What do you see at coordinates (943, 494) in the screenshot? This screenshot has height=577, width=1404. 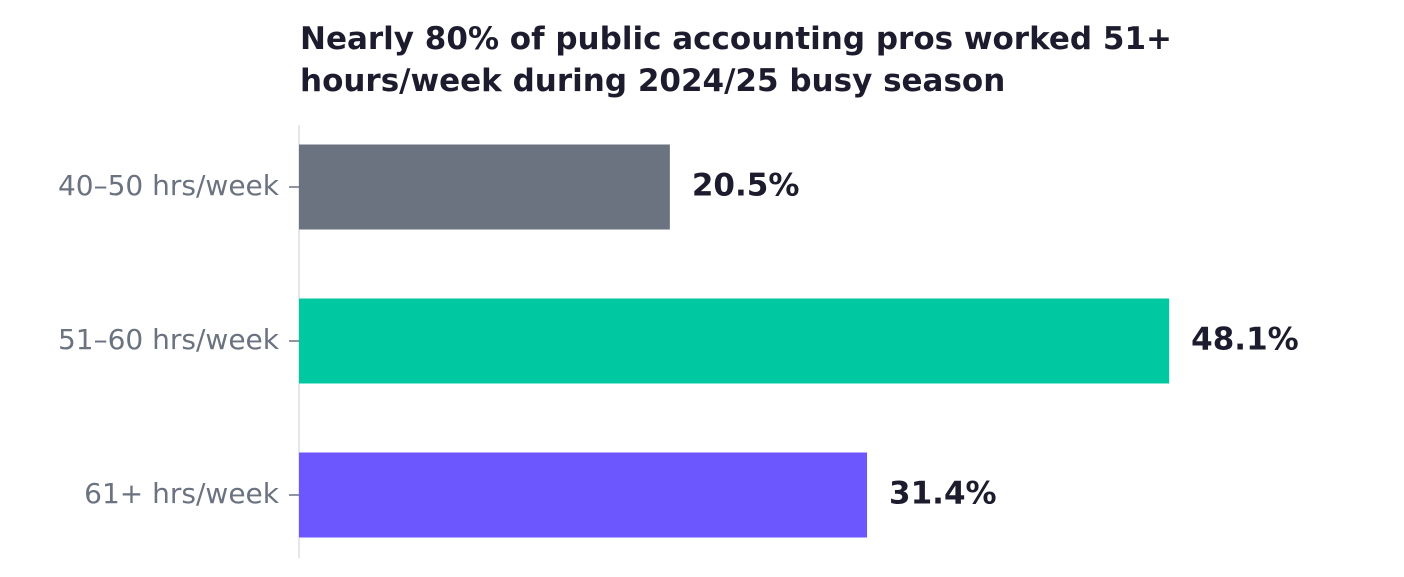 I see `value-label: 31.4%` at bounding box center [943, 494].